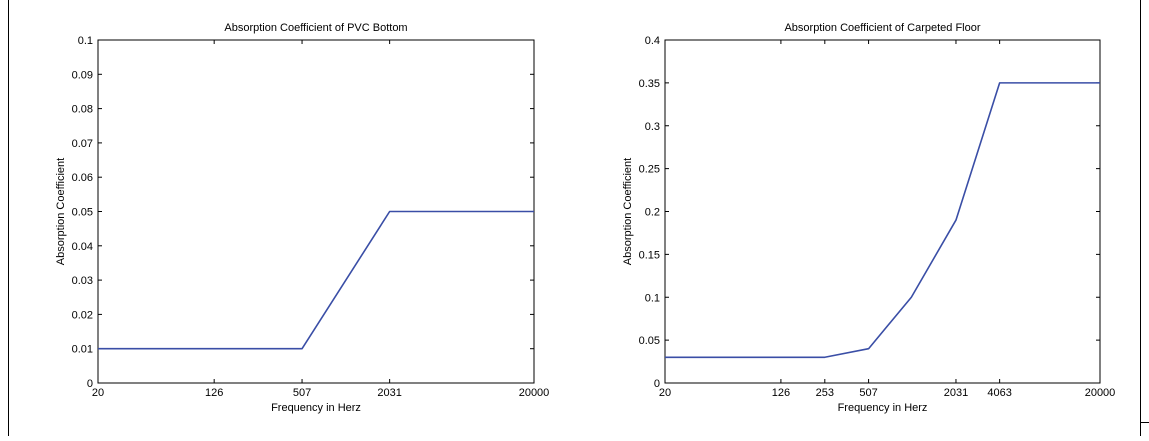 Image resolution: width=1149 pixels, height=441 pixels. Describe the element at coordinates (825, 393) in the screenshot. I see `x-tick-label: 253` at that location.